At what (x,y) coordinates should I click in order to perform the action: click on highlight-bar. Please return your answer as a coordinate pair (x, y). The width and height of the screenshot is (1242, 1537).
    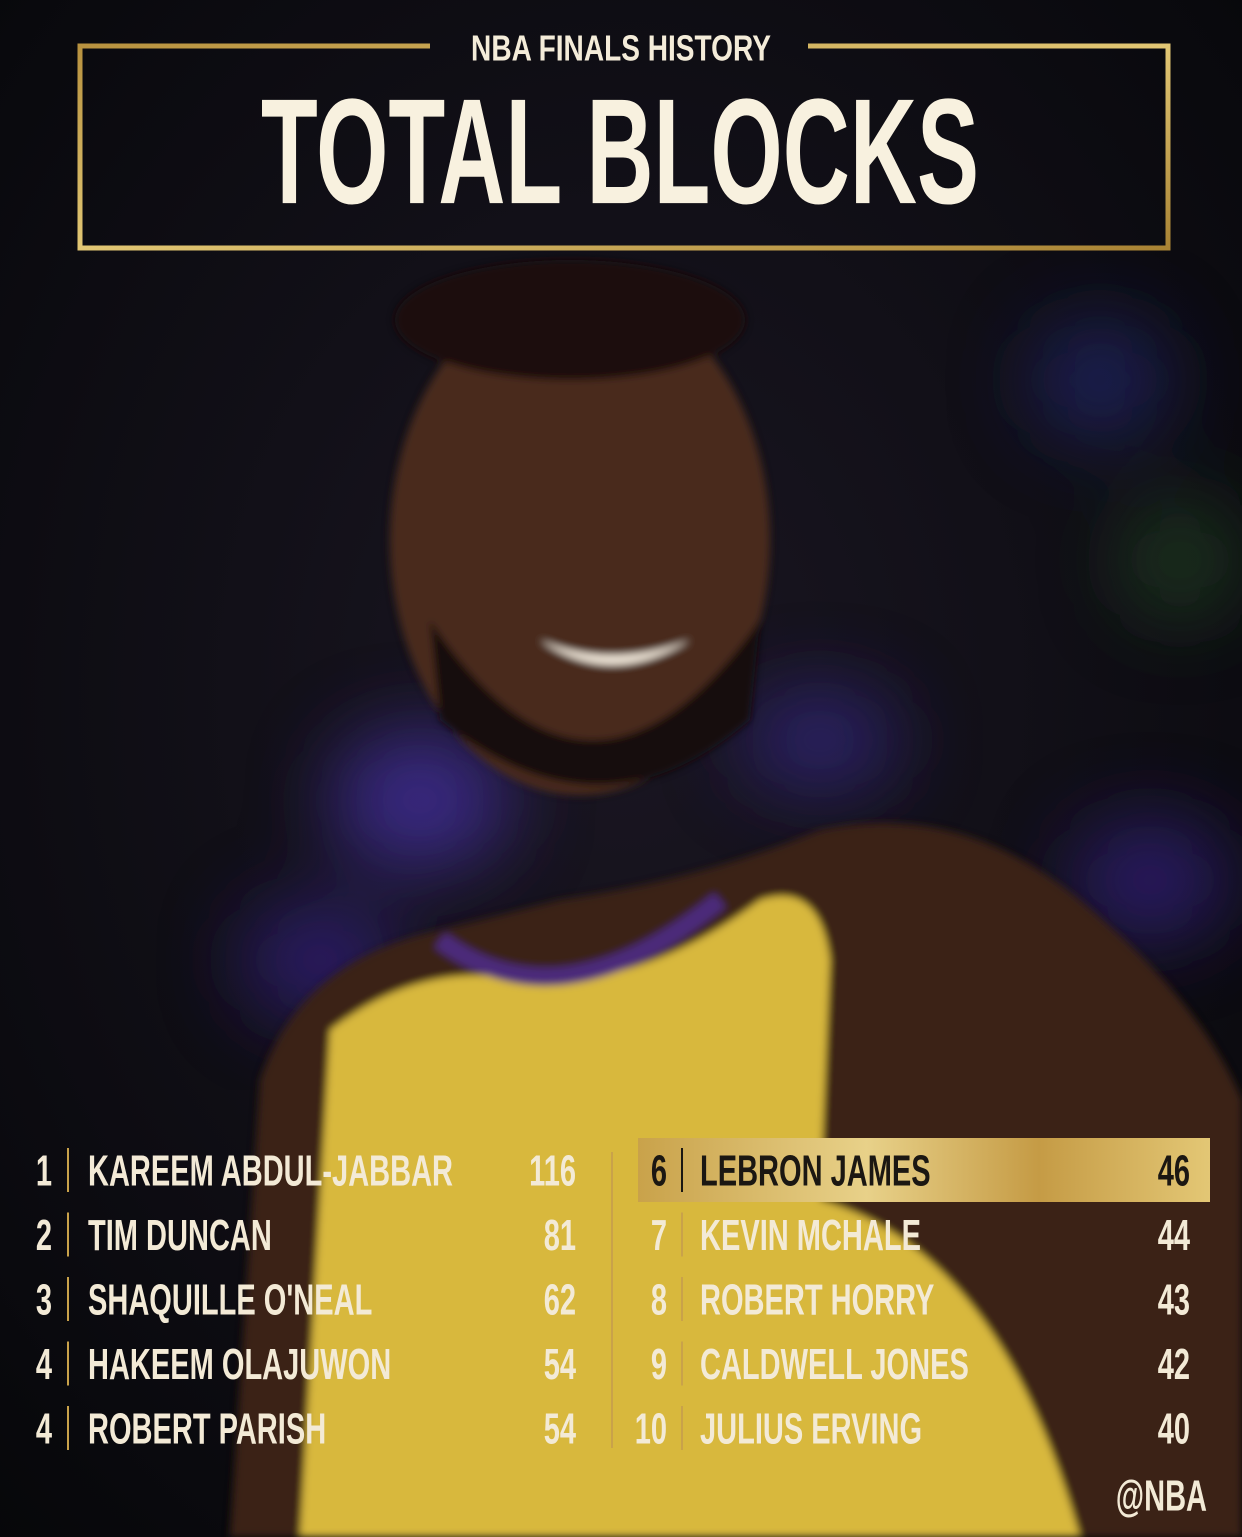
    Looking at the image, I should click on (924, 1170).